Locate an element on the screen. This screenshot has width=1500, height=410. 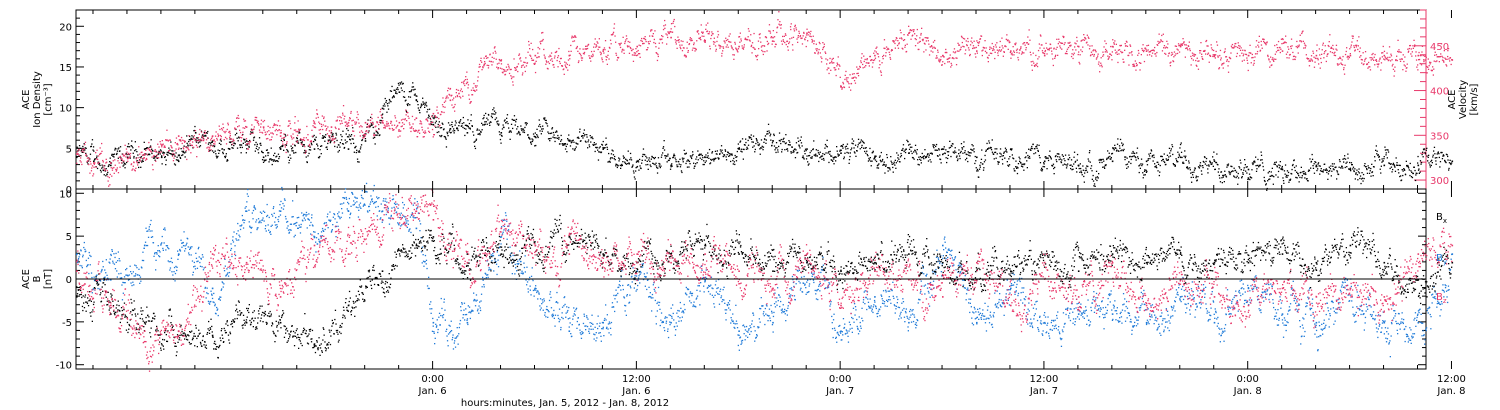
top-ylabel-line: Ion Density is located at coordinates (37, 99).